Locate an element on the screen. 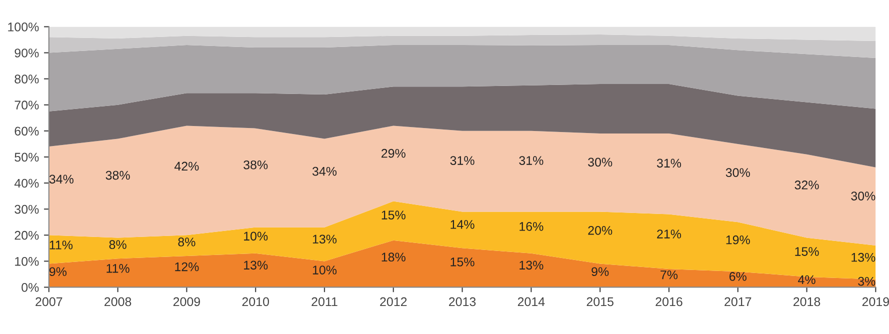  y-tick-label: 20% is located at coordinates (26, 235).